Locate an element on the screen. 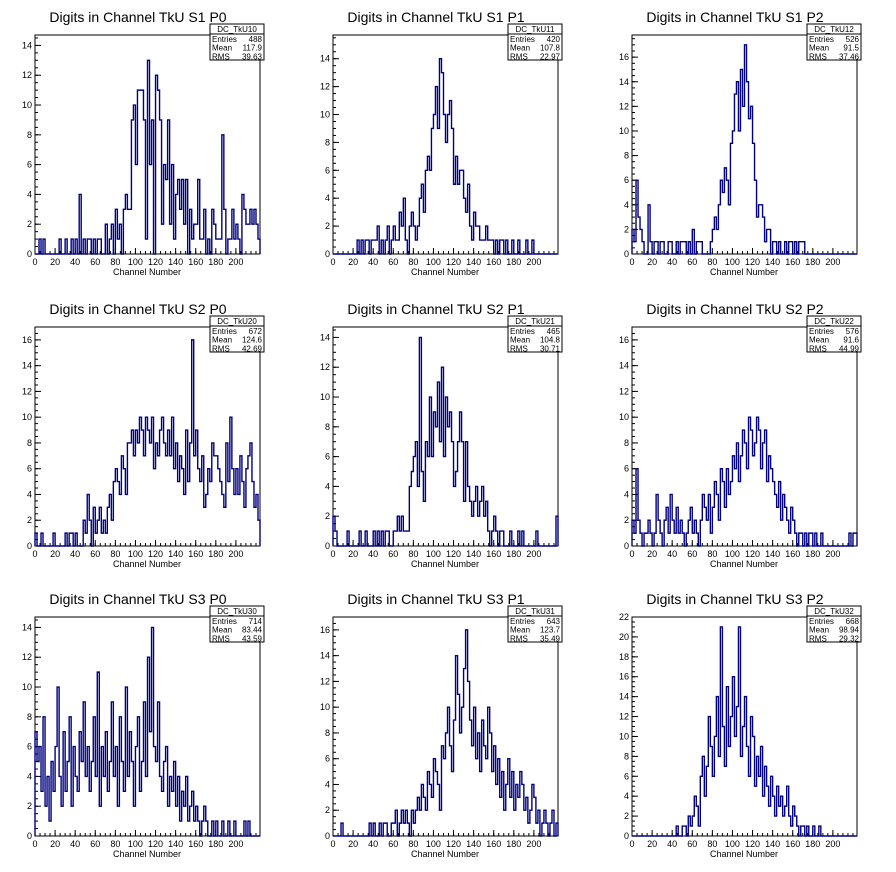  stats-name: DC_TkU30 is located at coordinates (237, 611).